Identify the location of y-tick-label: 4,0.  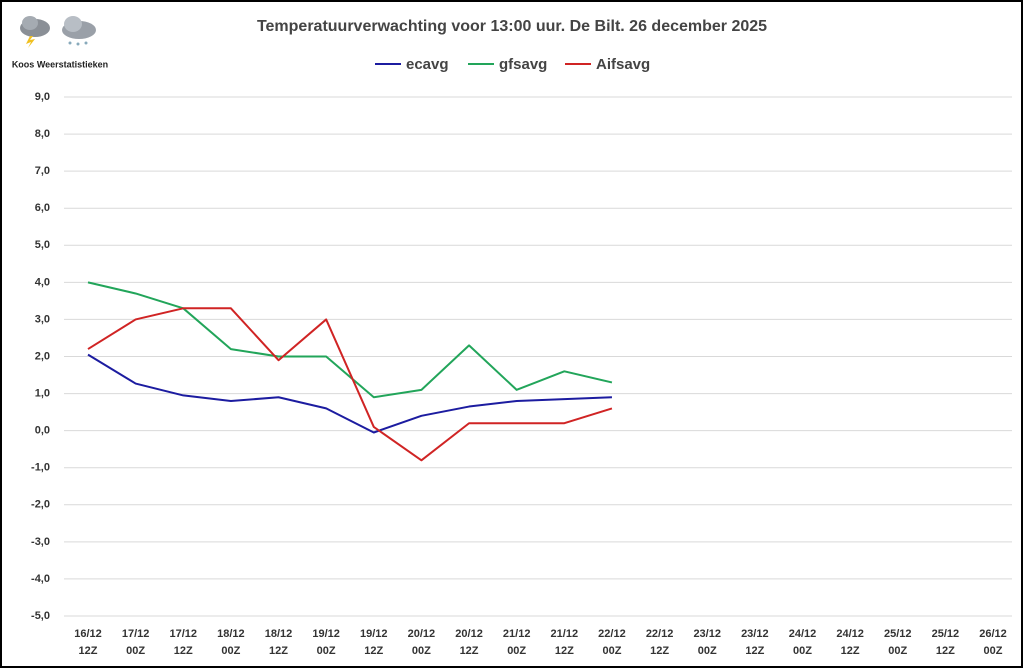
(42, 282).